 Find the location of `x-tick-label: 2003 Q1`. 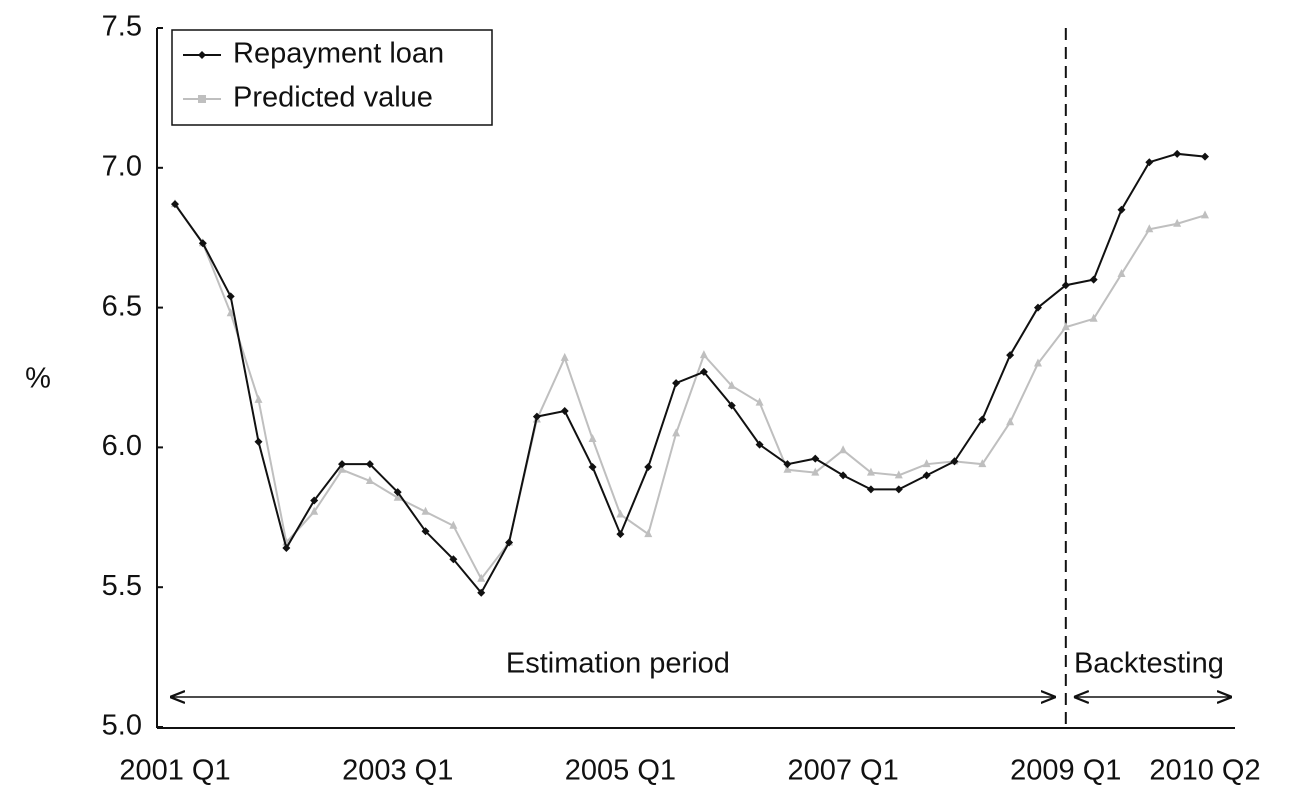

x-tick-label: 2003 Q1 is located at coordinates (397, 771).